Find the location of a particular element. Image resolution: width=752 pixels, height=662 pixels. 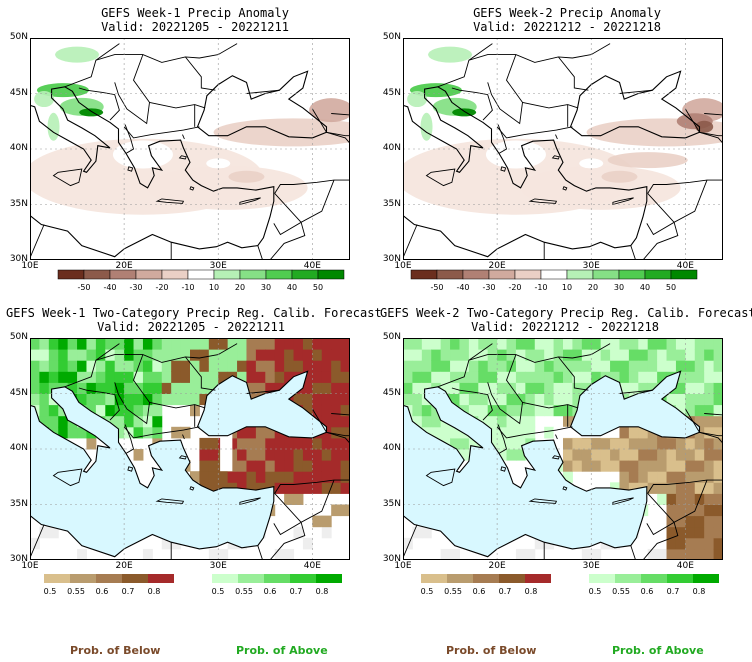

below-colorbar-week1: 0.5 0.55 0.6 0.7 0.8 is located at coordinates (109, 585).